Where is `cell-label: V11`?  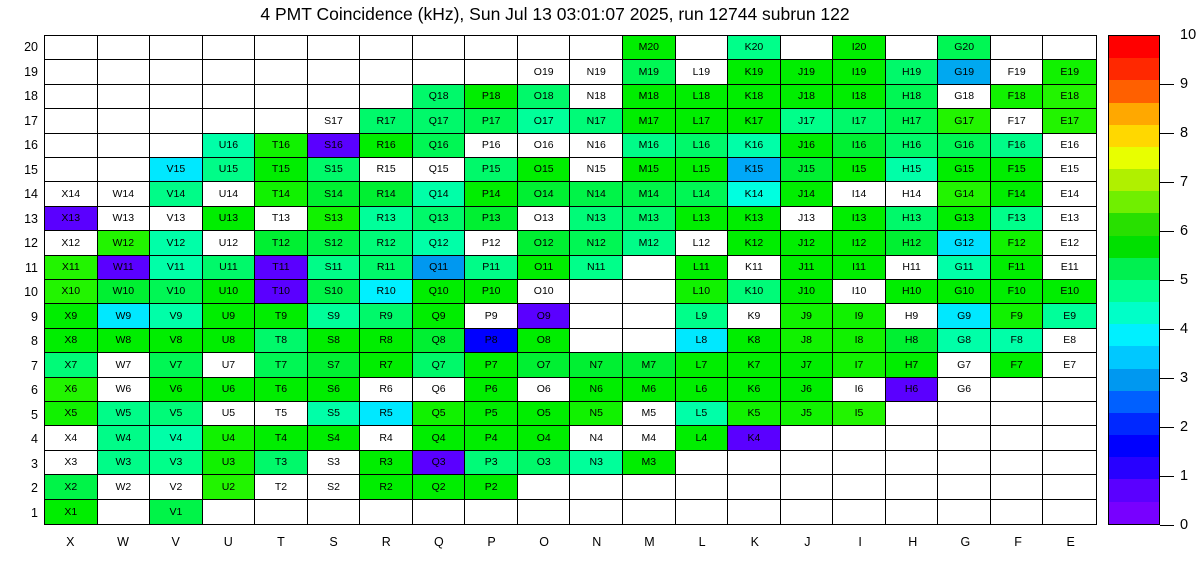 cell-label: V11 is located at coordinates (175, 267).